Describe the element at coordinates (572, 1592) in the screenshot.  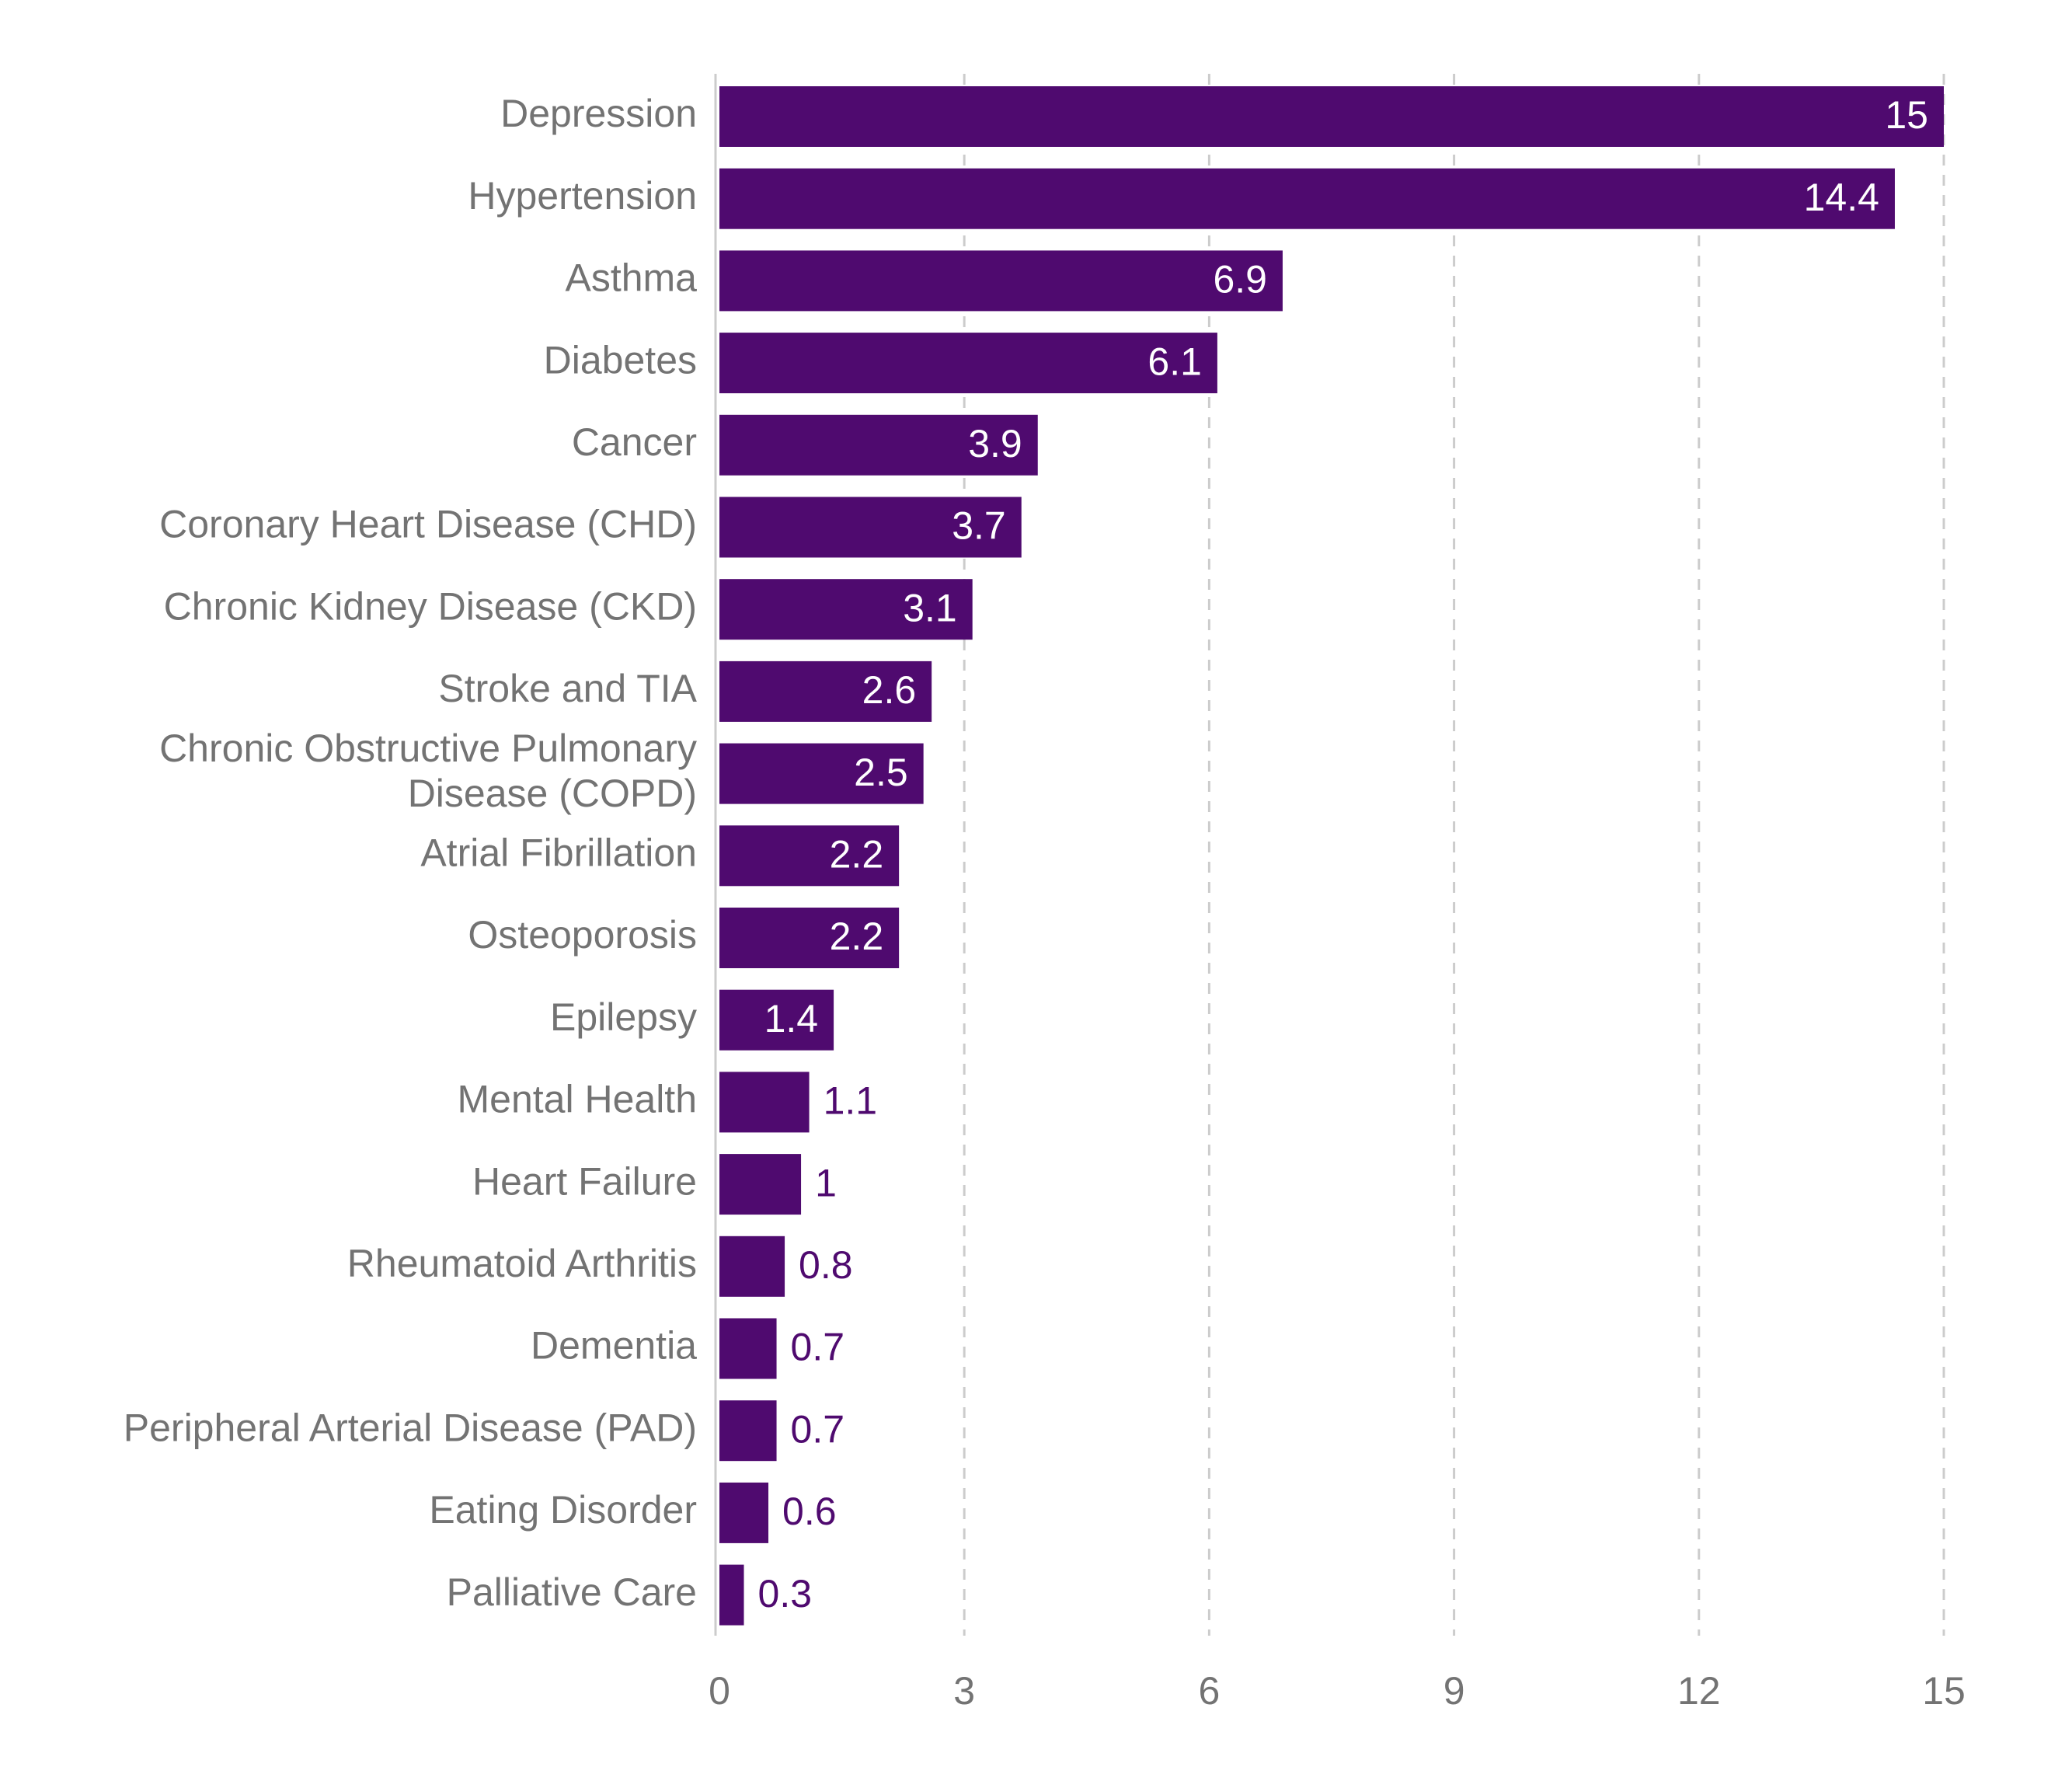
I see `category-label: Palliative Care` at that location.